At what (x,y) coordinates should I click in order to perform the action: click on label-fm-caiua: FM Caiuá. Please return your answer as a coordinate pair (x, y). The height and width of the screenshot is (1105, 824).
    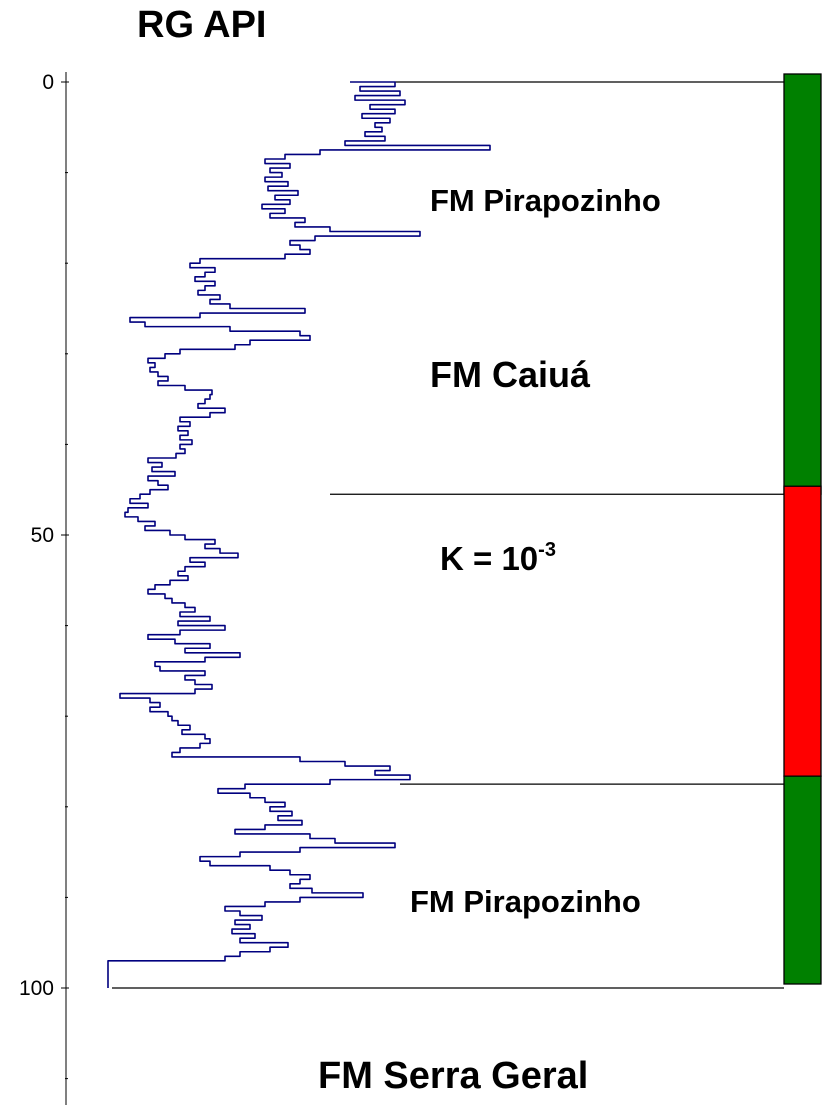
    Looking at the image, I should click on (510, 374).